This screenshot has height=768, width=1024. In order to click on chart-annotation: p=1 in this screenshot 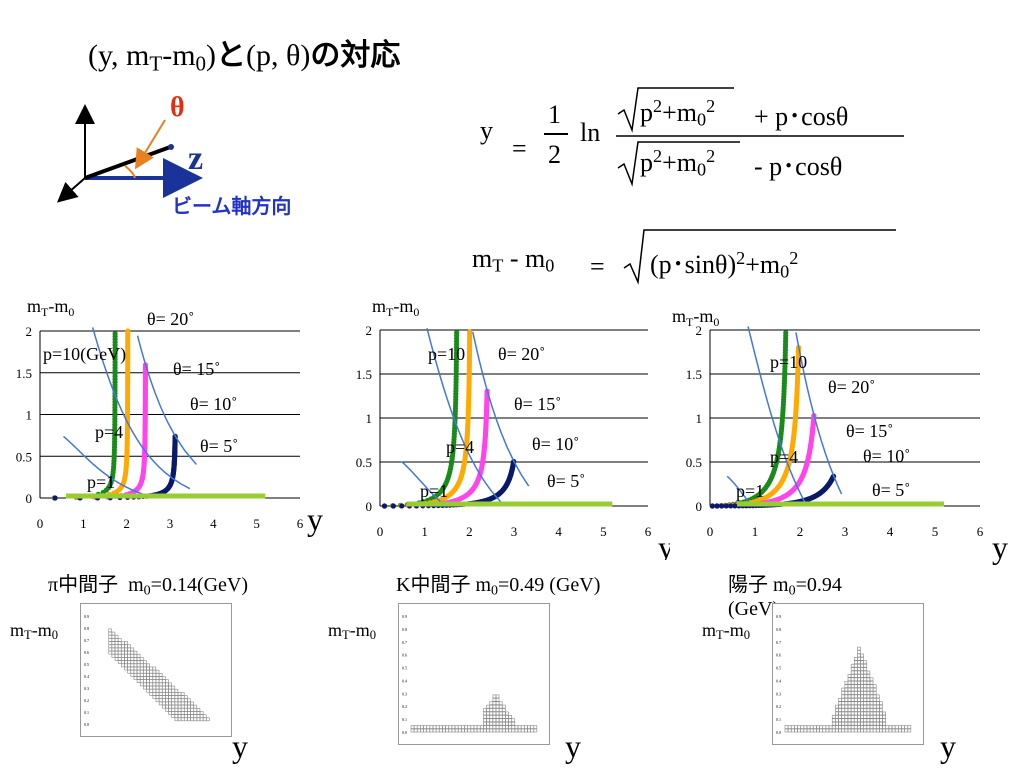, I will do `click(750, 491)`.